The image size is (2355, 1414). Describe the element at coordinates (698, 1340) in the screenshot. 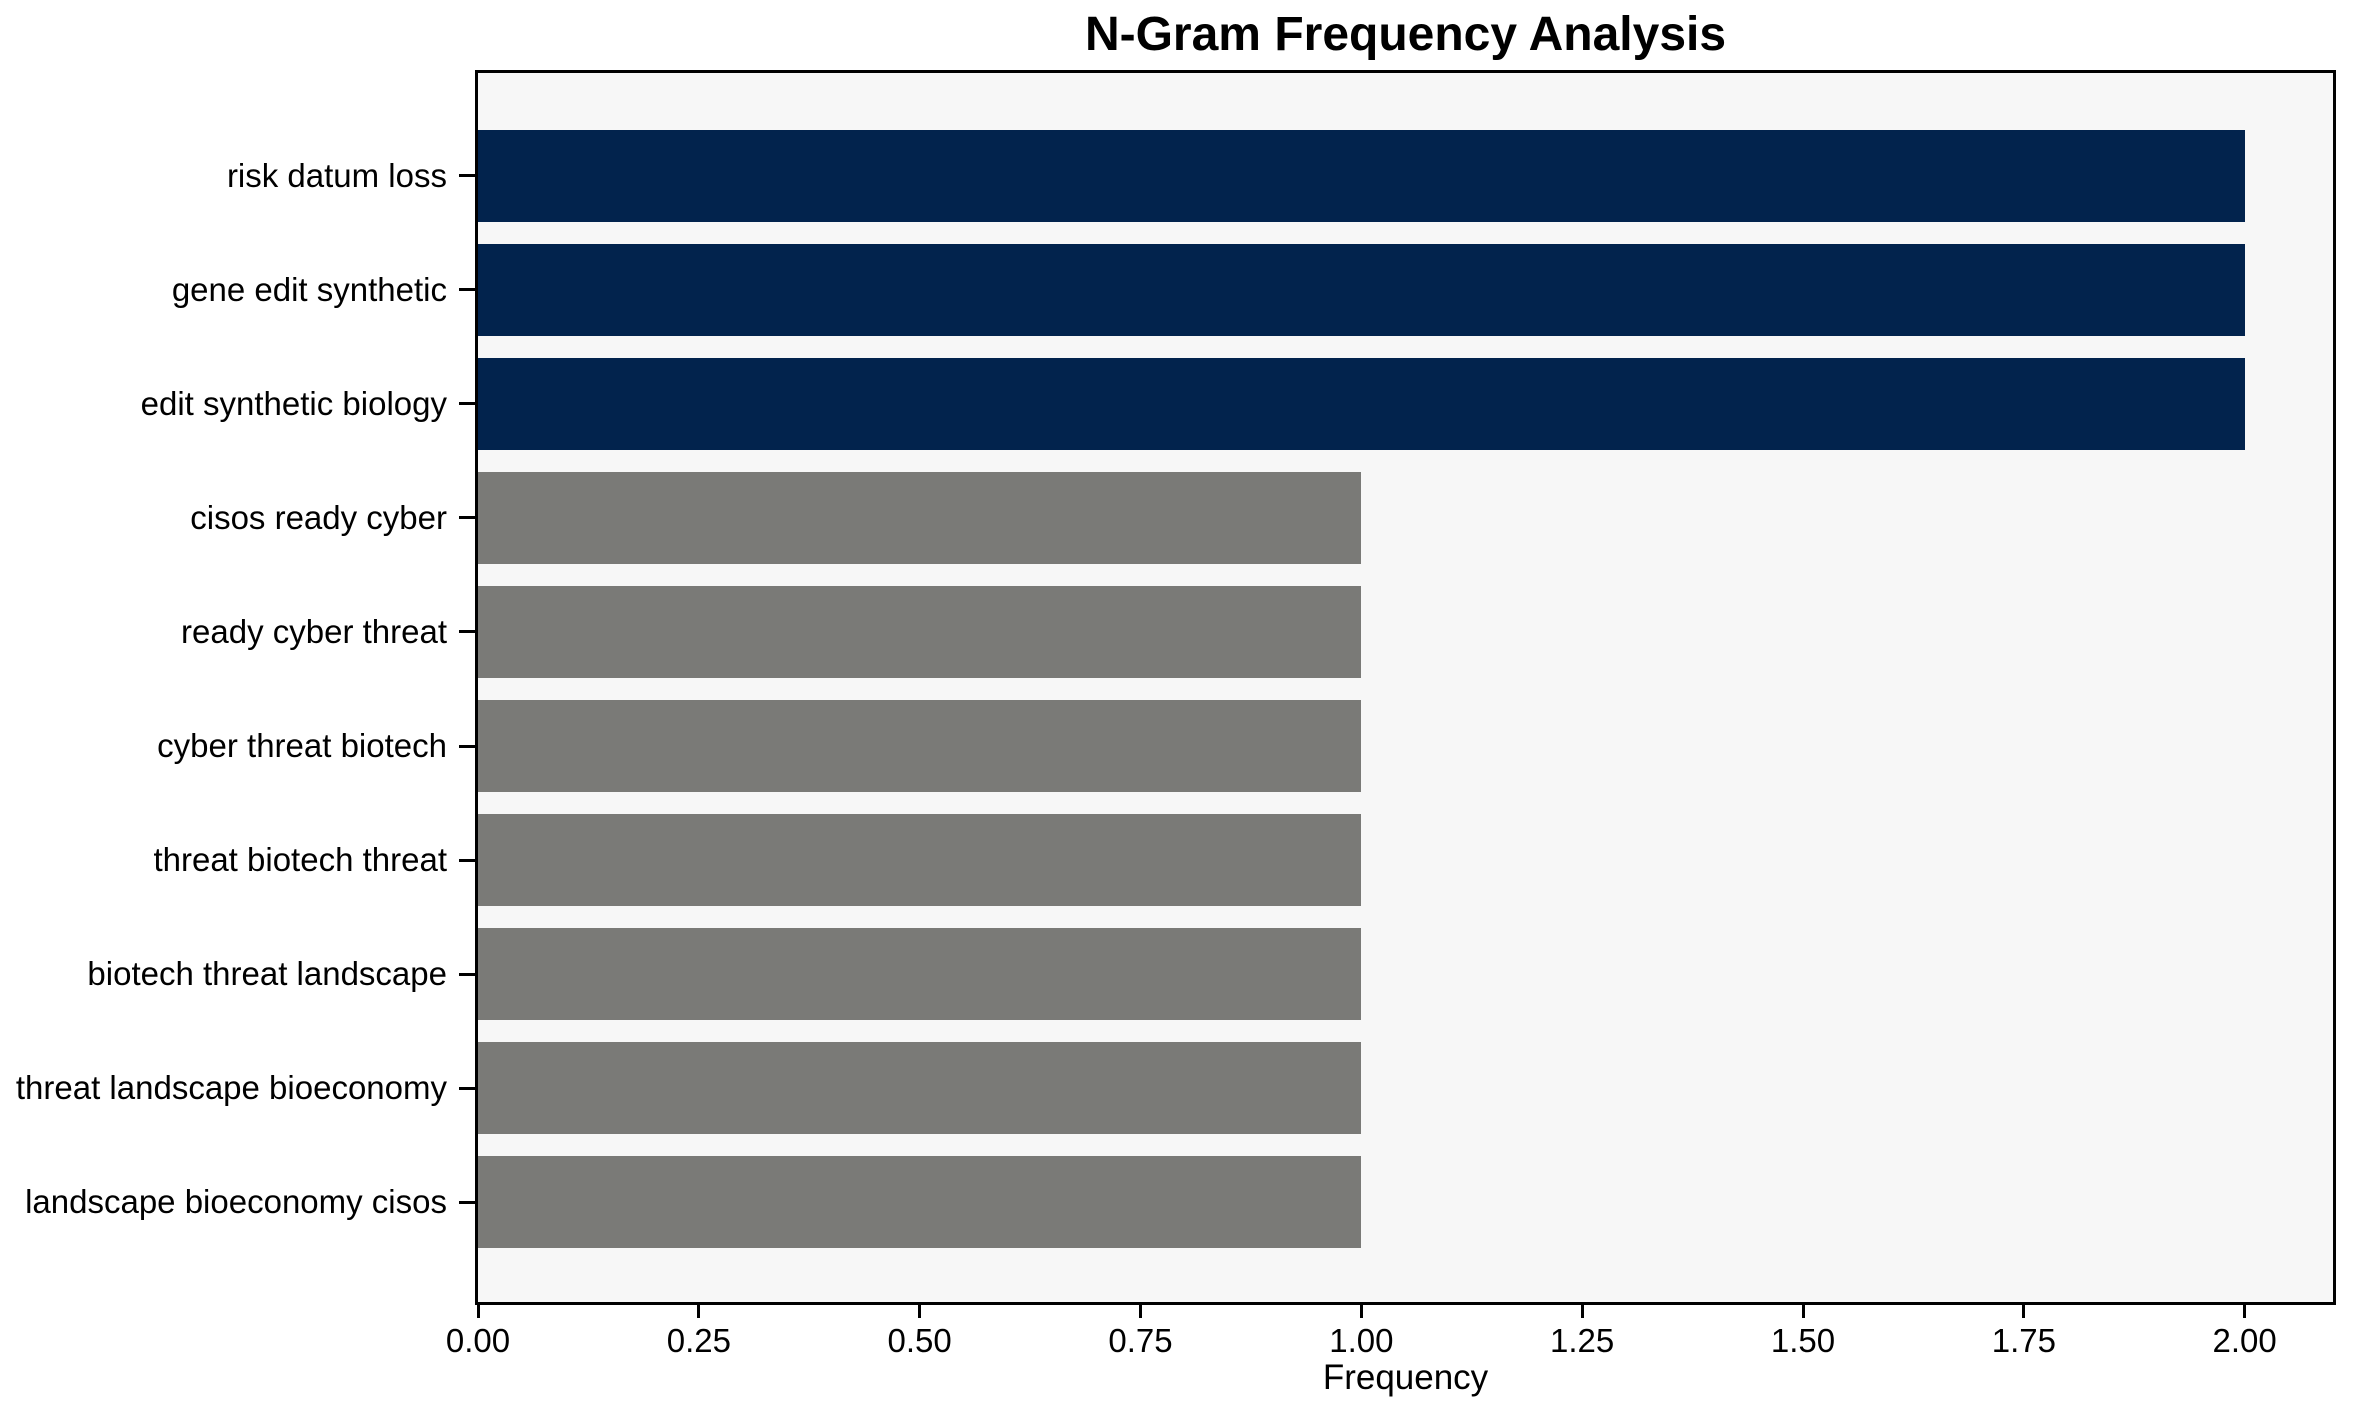

I see `x-tick-label: 0.25` at that location.